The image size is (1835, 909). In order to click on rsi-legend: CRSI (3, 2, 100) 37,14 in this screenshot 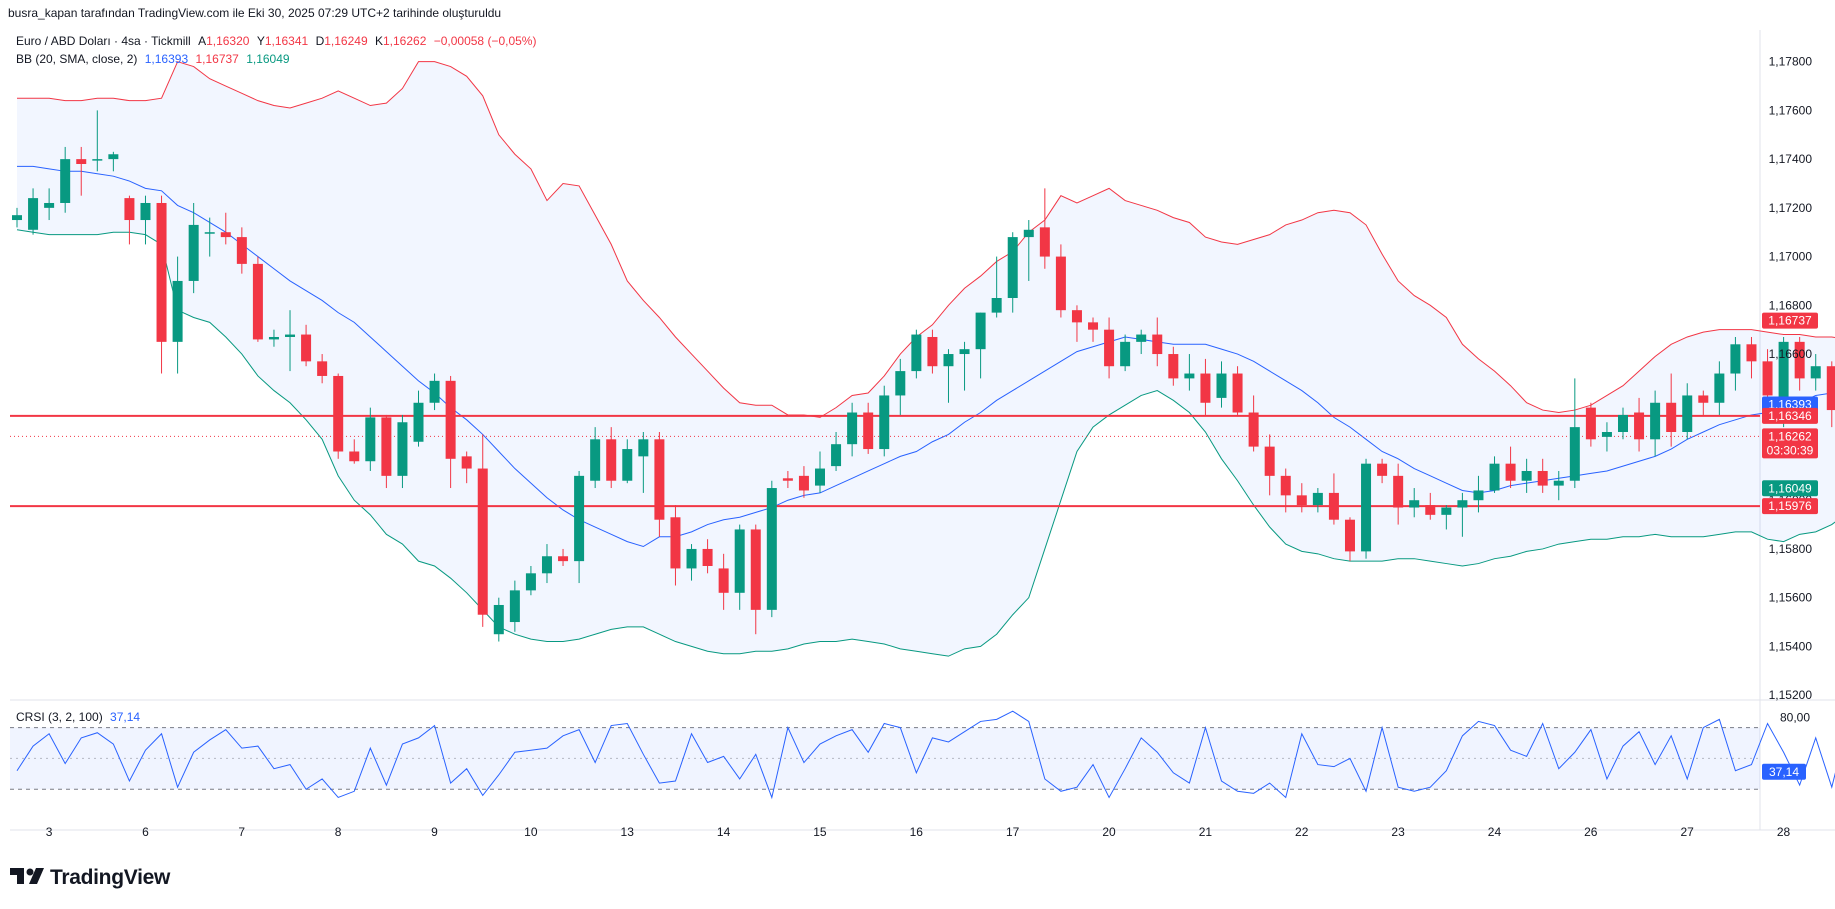, I will do `click(78, 717)`.